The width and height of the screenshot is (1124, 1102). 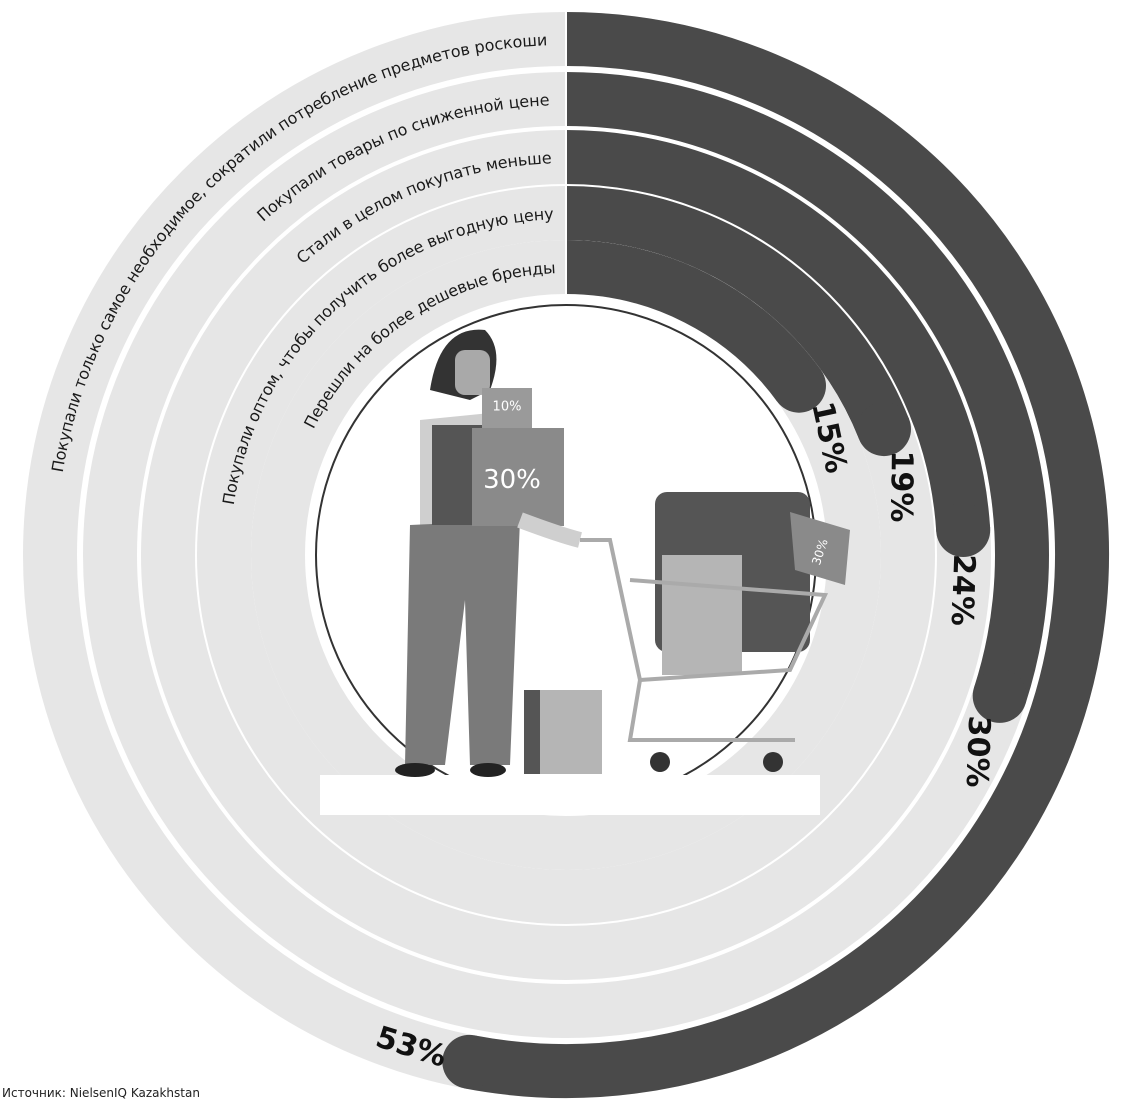 What do you see at coordinates (570, 795) in the screenshot?
I see `floor` at bounding box center [570, 795].